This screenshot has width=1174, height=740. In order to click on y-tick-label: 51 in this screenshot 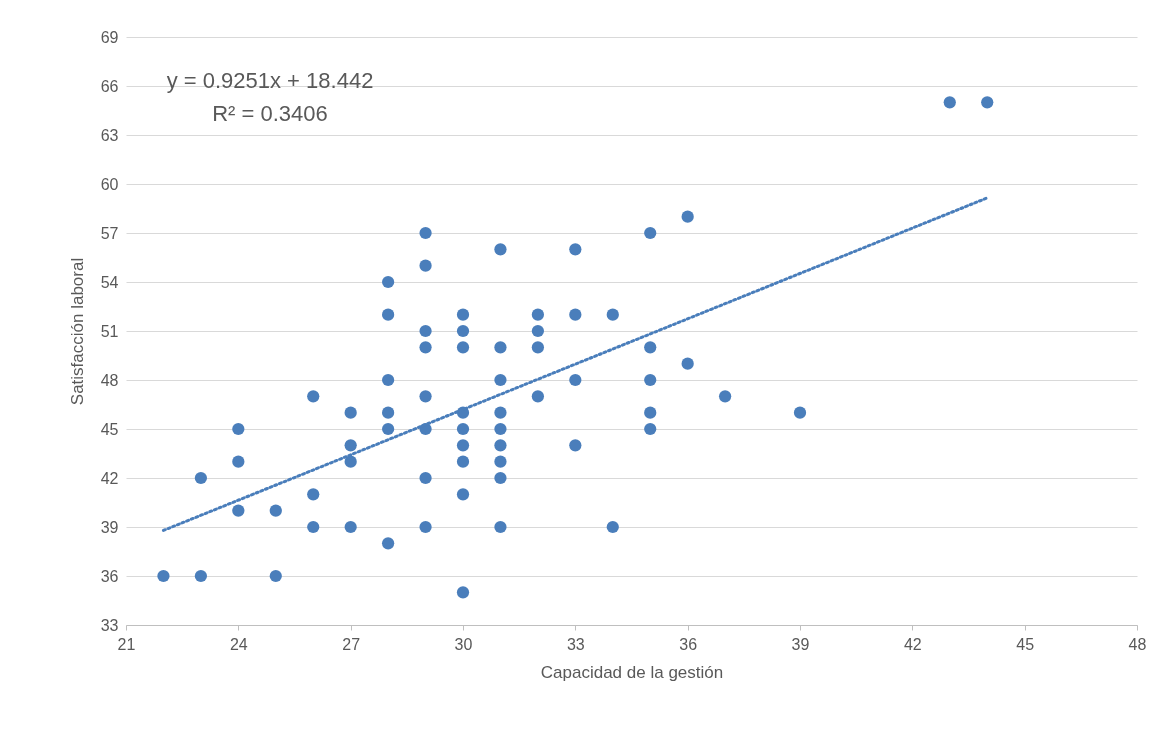, I will do `click(109, 331)`.